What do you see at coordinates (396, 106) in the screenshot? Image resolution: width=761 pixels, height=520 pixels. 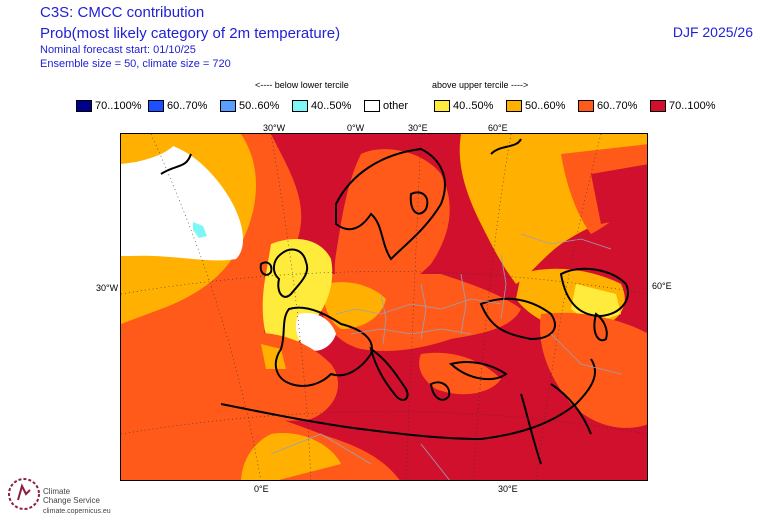 I see `legend-label: other` at bounding box center [396, 106].